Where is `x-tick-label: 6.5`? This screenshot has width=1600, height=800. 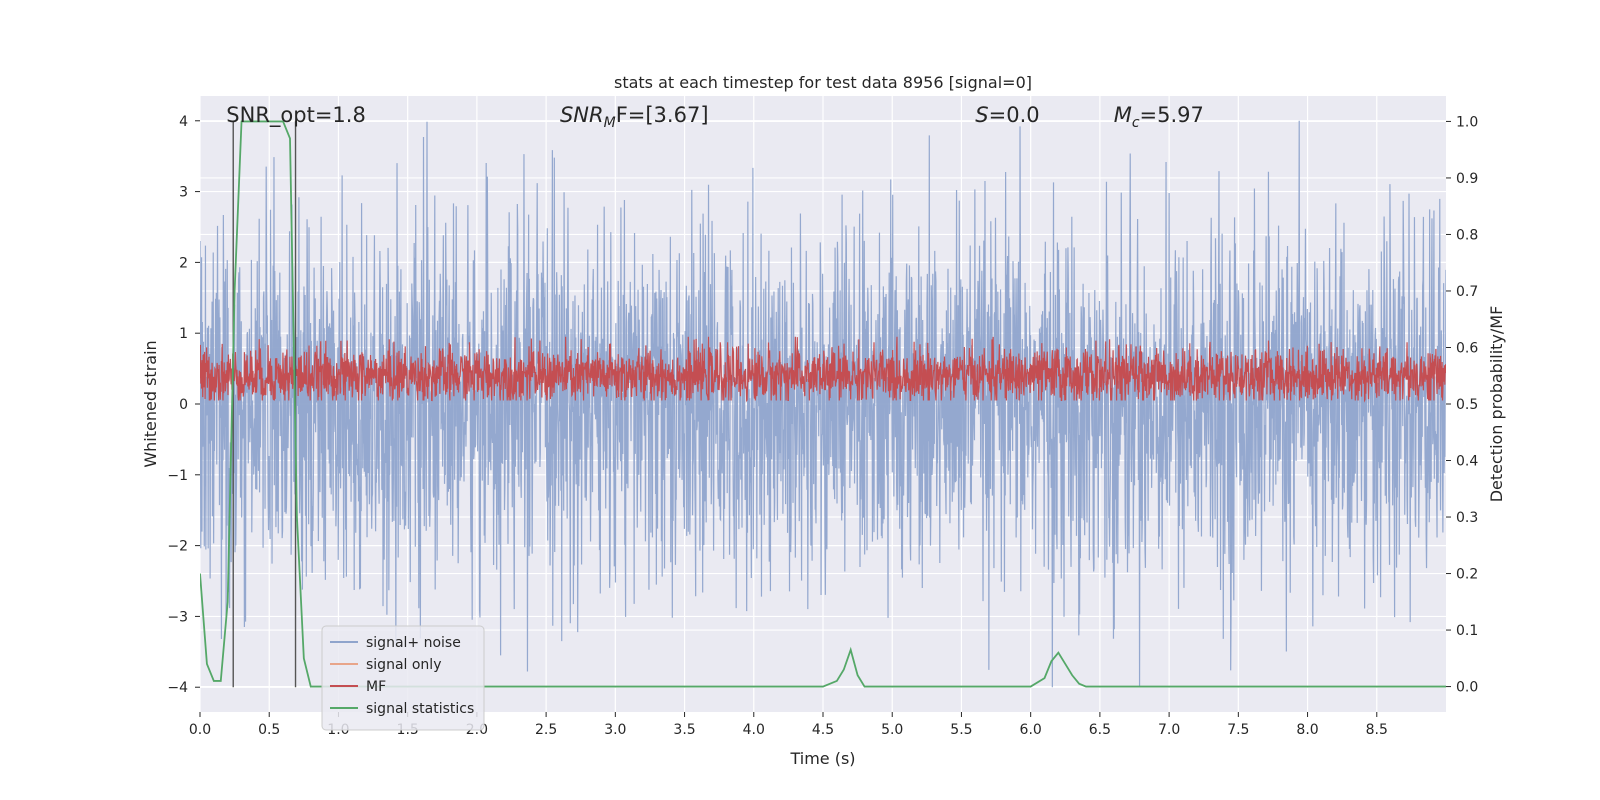
x-tick-label: 6.5 is located at coordinates (1100, 730).